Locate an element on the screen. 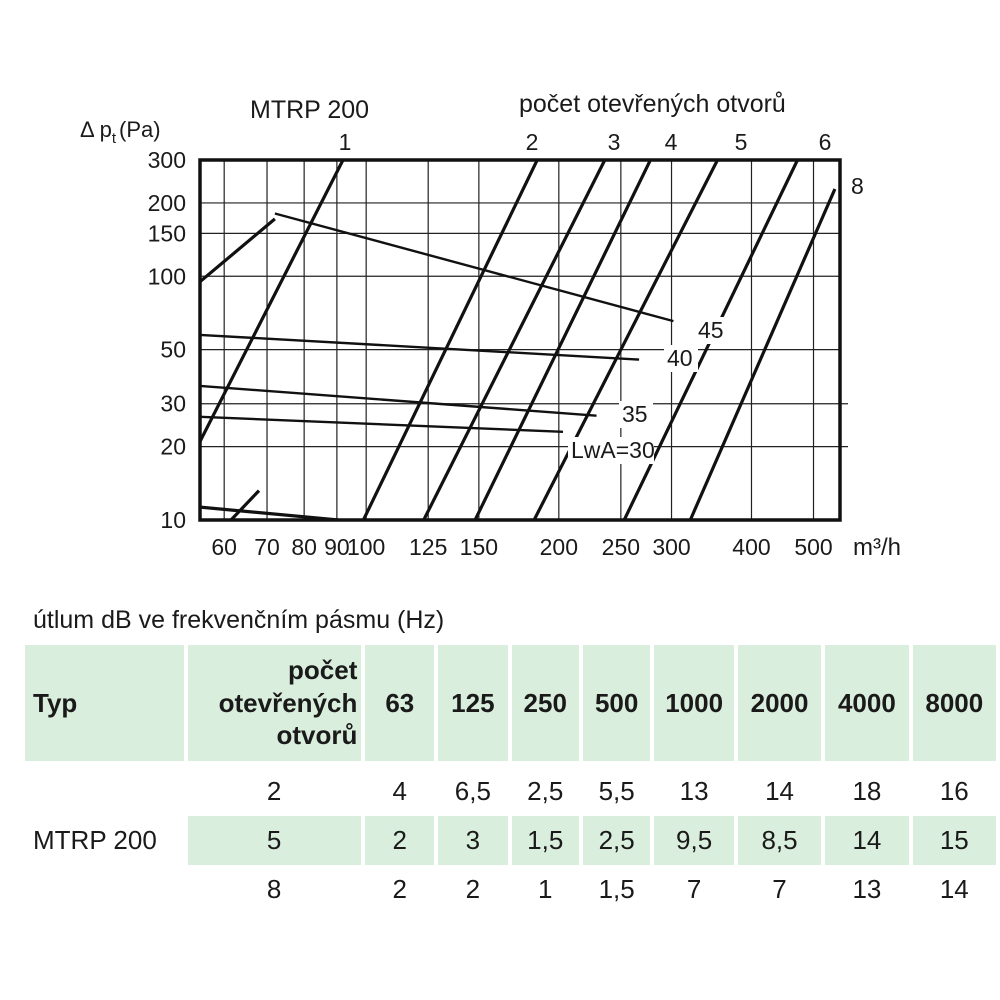 This screenshot has width=1000, height=1000. y-tick-label: 30 is located at coordinates (173, 404).